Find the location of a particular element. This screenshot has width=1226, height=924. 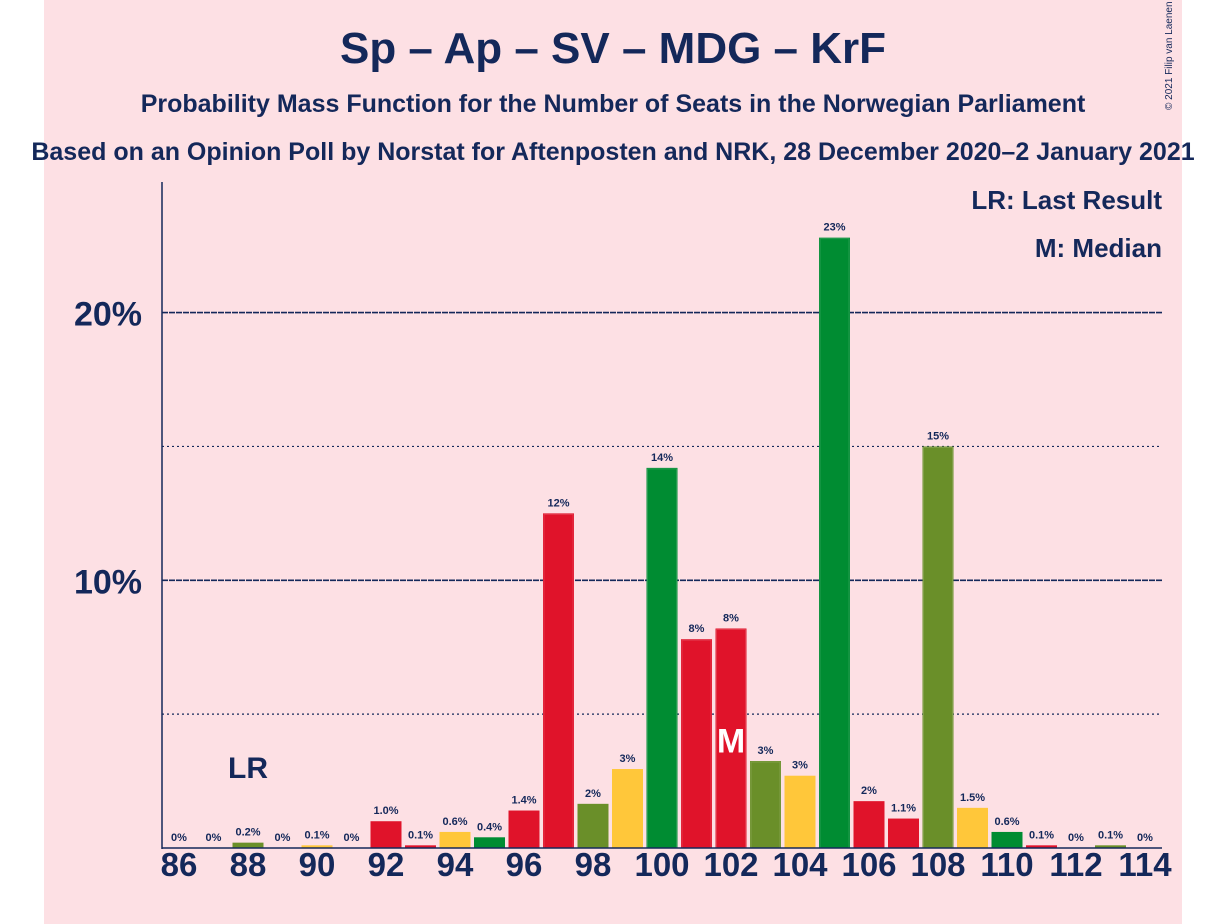

x-tick-label: 88 is located at coordinates (248, 864).